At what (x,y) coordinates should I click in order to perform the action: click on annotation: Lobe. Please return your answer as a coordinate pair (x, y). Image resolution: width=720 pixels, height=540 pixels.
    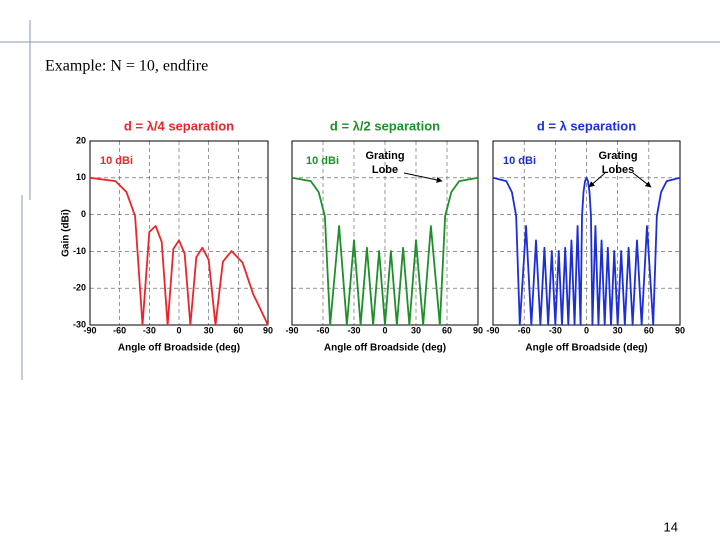
    Looking at the image, I should click on (385, 170).